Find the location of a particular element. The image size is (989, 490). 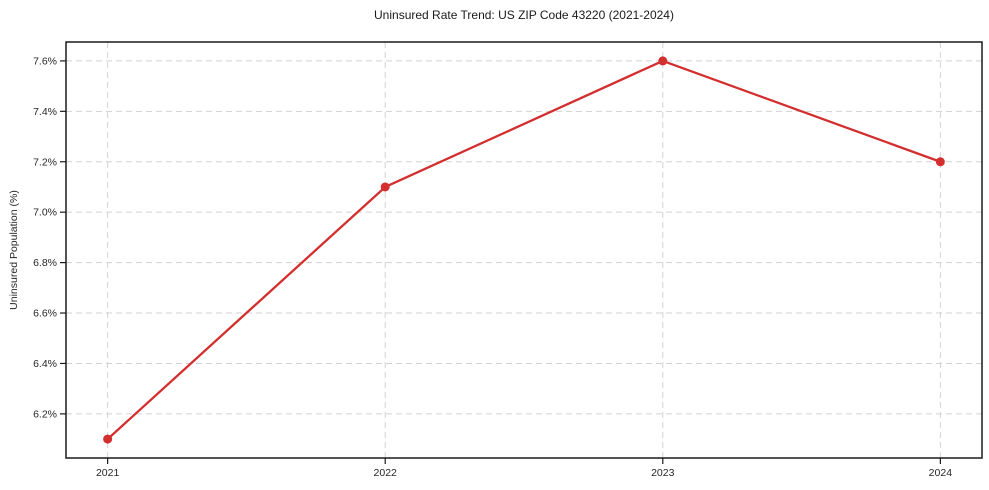

data-point-2022 is located at coordinates (385, 187).